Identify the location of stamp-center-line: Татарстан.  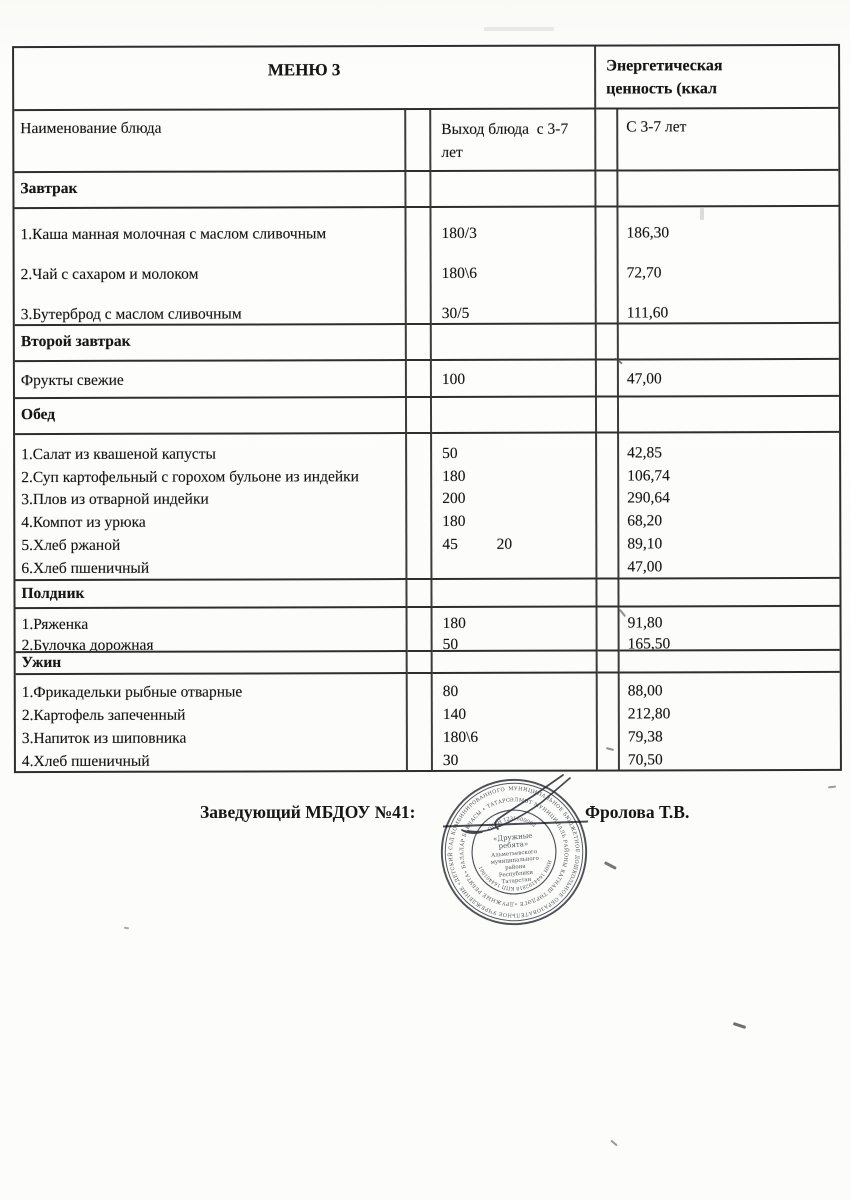
(517, 881).